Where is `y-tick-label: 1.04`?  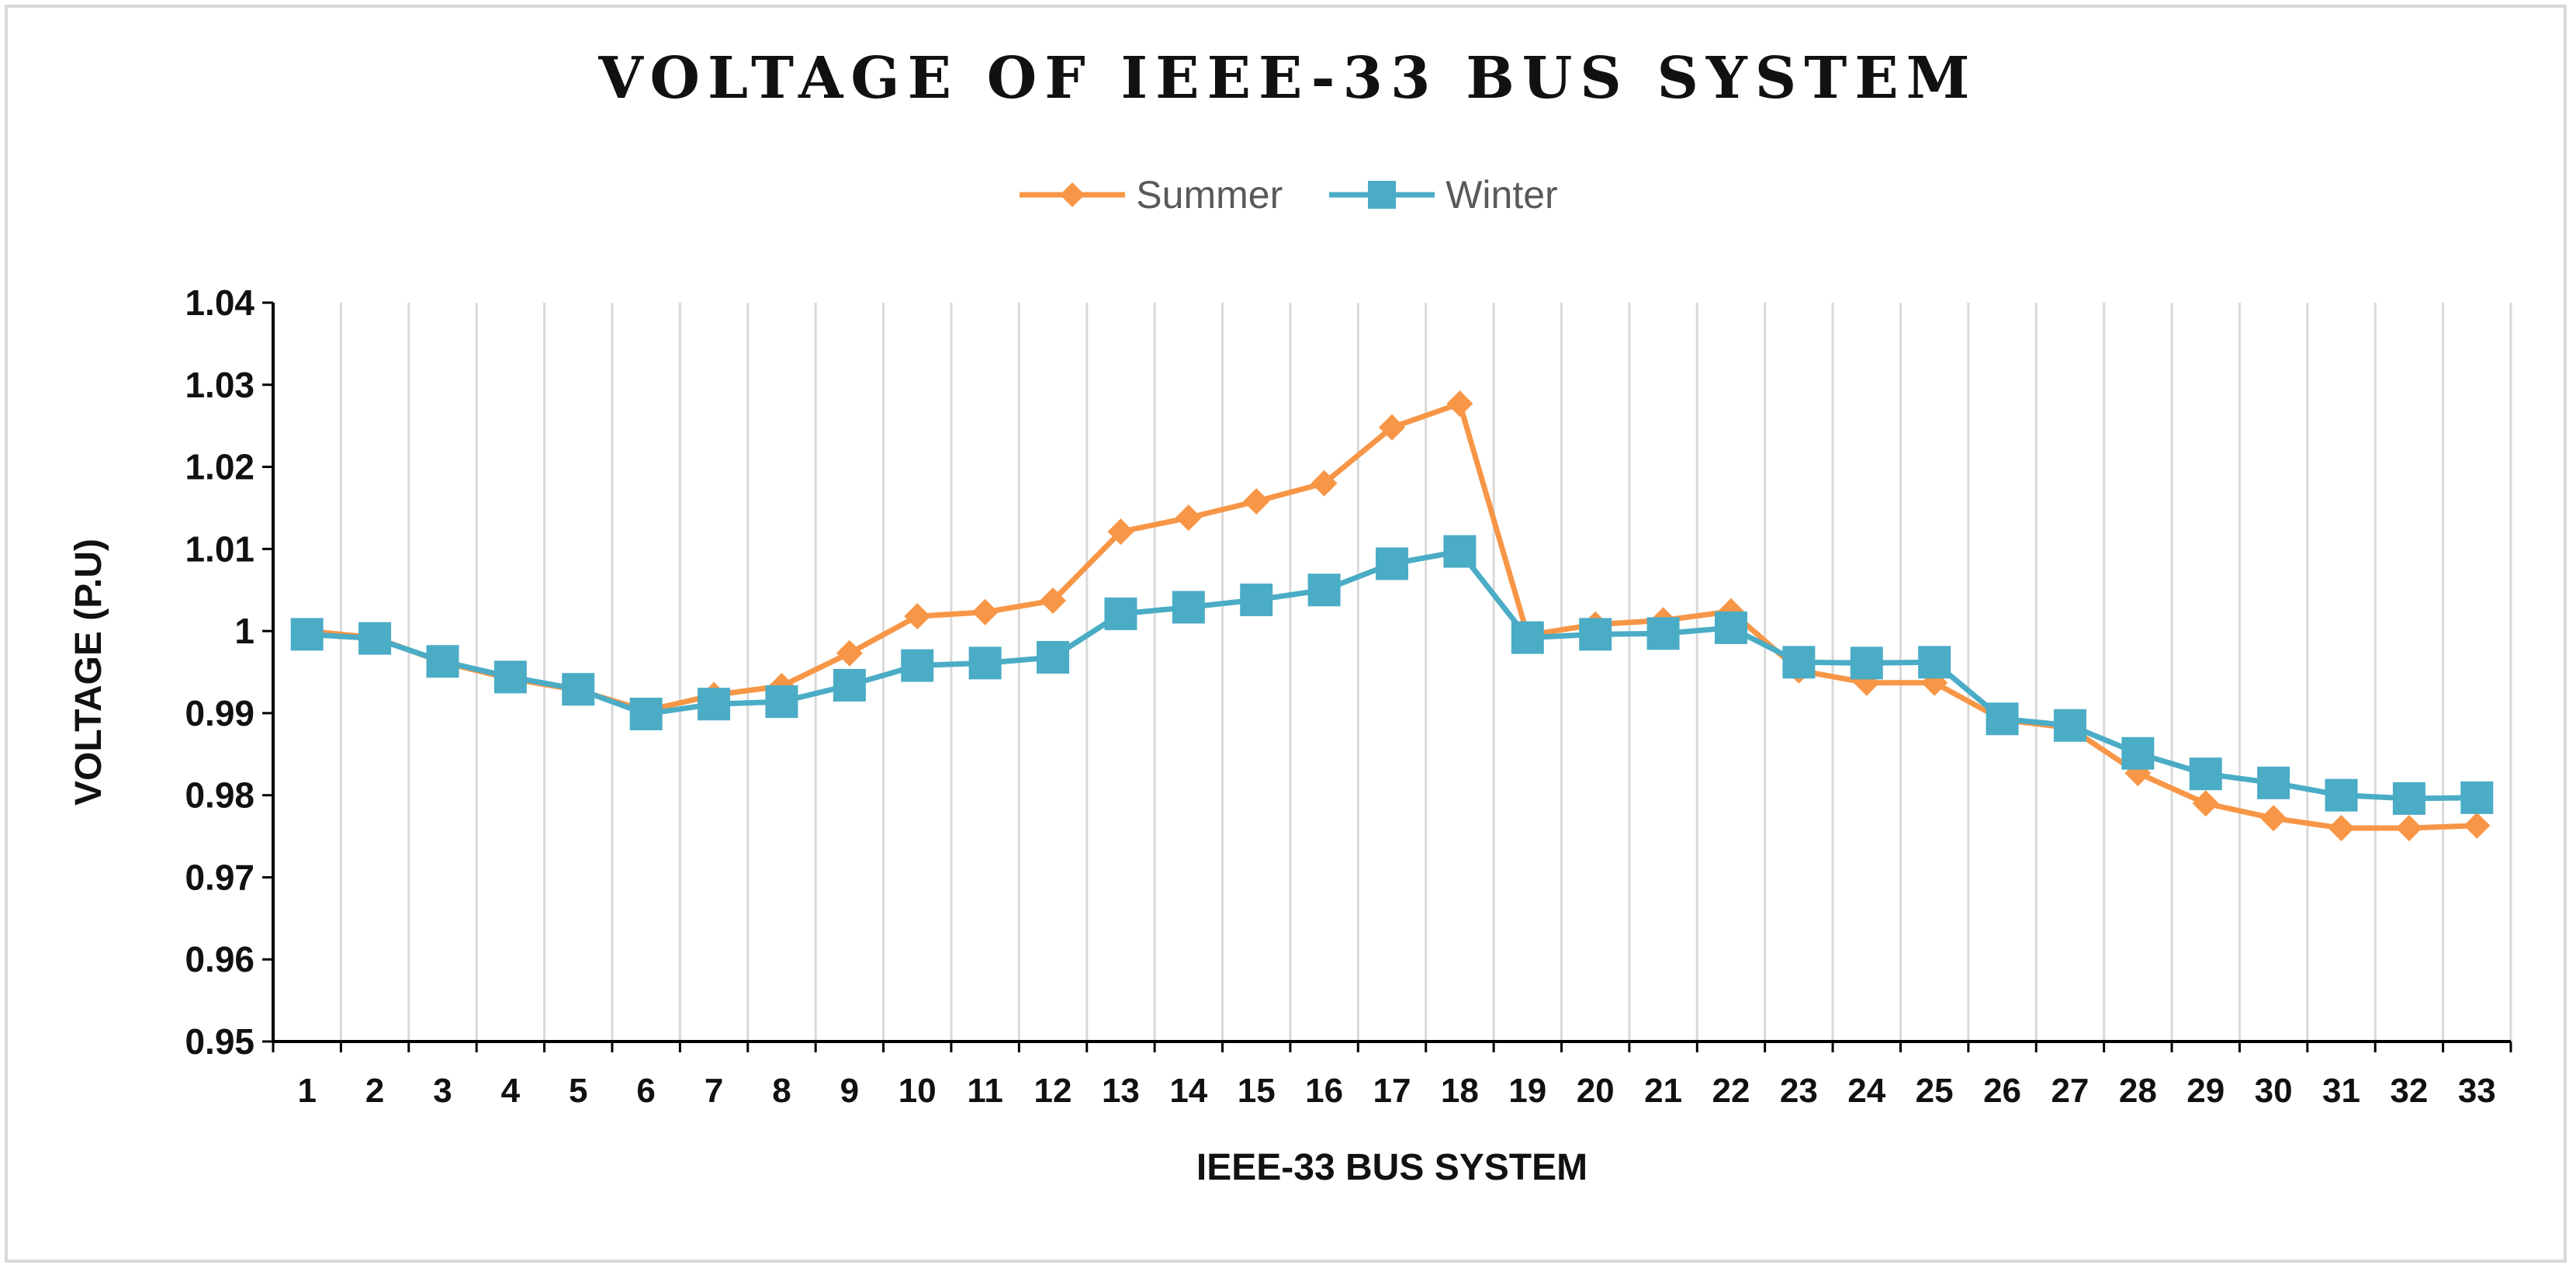 y-tick-label: 1.04 is located at coordinates (219, 302).